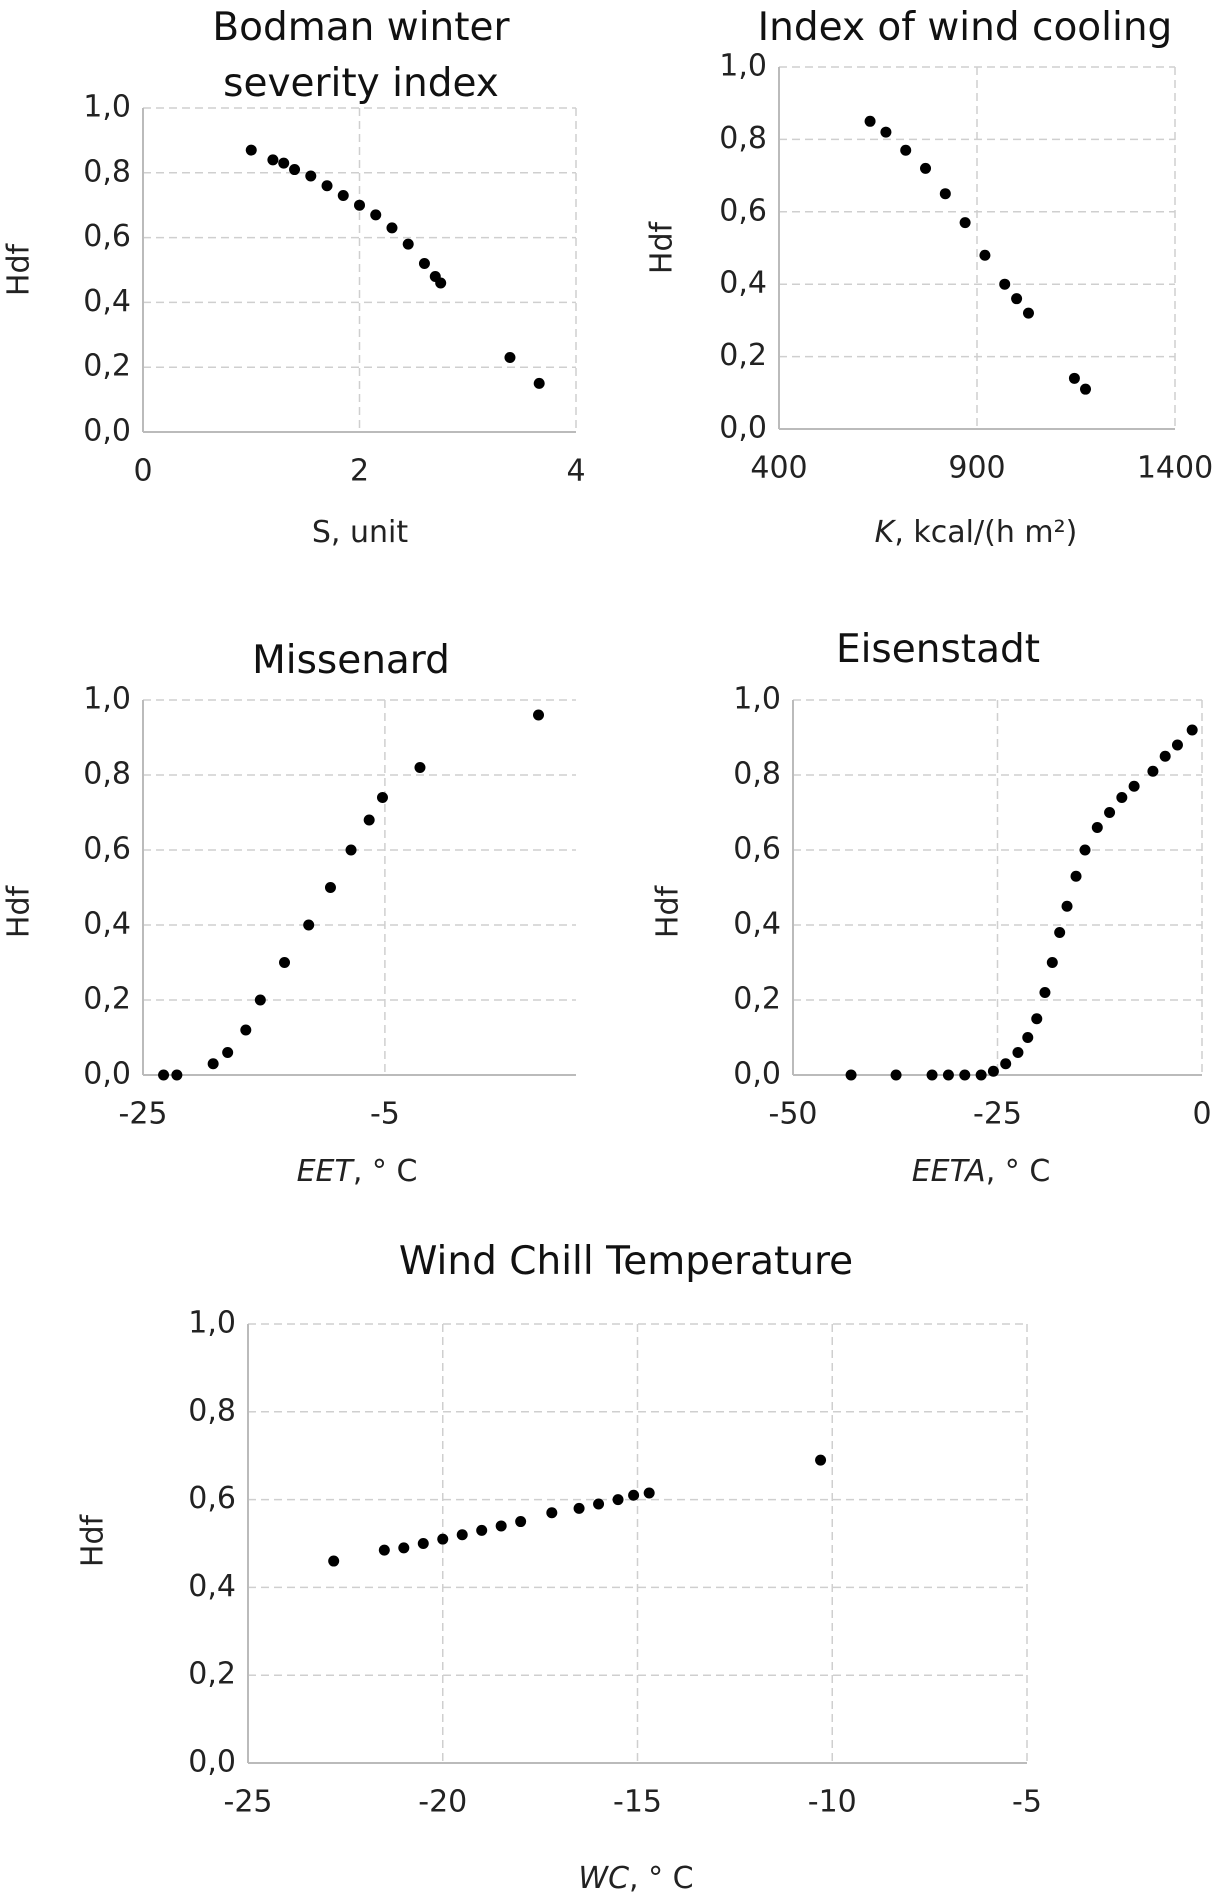 The width and height of the screenshot is (1221, 1900). I want to click on x-axis-label-unit: S, unit, so click(360, 532).